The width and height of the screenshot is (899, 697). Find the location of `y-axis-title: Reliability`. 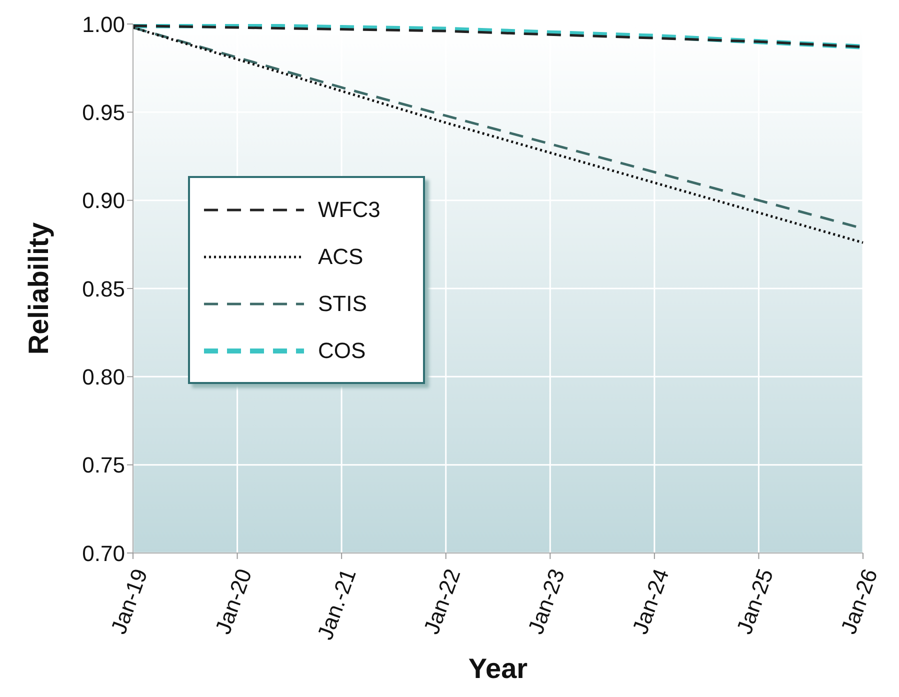

y-axis-title: Reliability is located at coordinates (38, 288).